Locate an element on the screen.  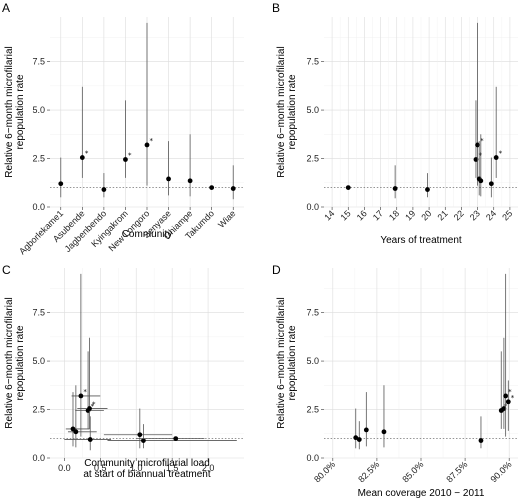
plot-background is located at coordinates (147, 363).